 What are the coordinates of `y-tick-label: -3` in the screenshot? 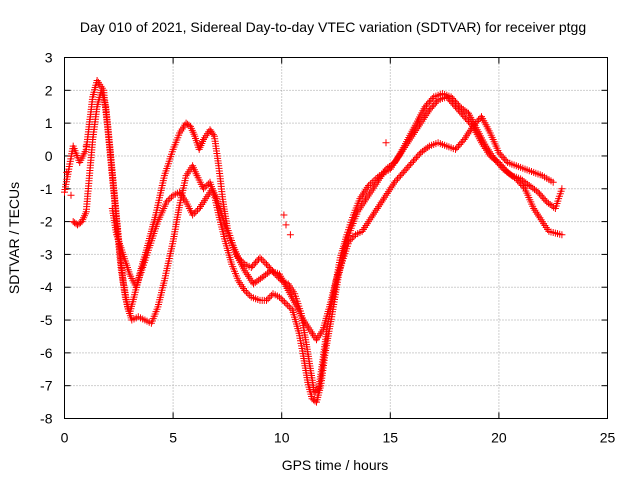 It's located at (46, 254).